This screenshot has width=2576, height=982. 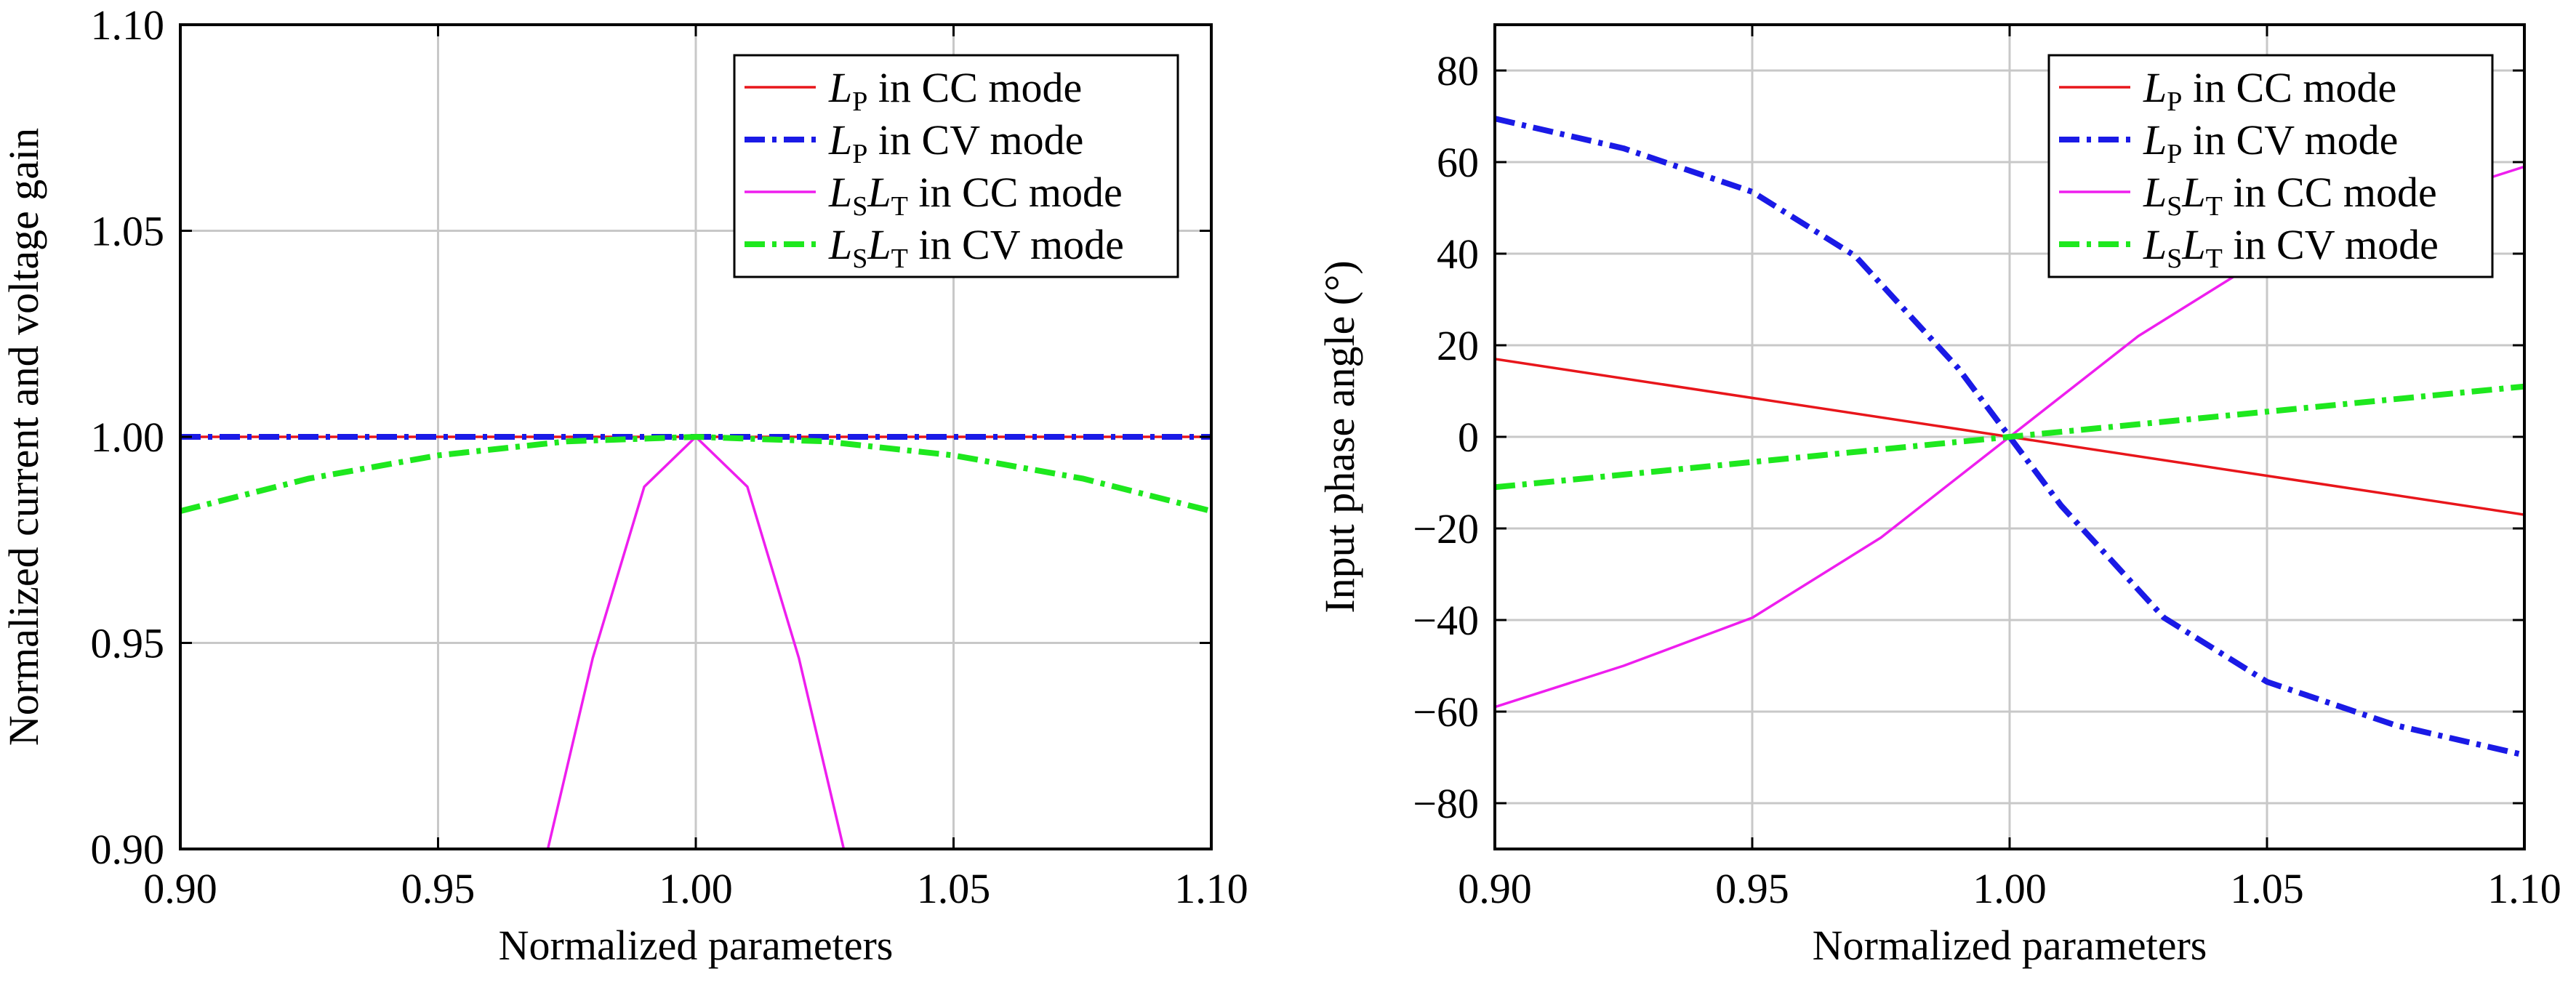 I want to click on phase-y-tick-label: 40, so click(x=1458, y=254).